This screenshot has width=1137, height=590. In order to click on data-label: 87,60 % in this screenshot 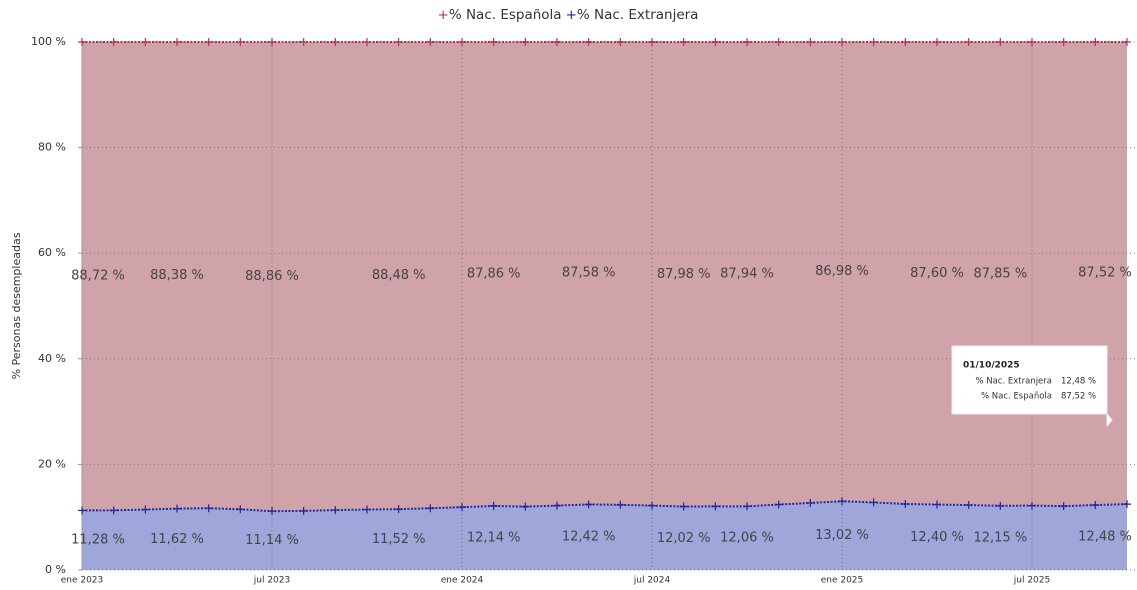, I will do `click(937, 273)`.